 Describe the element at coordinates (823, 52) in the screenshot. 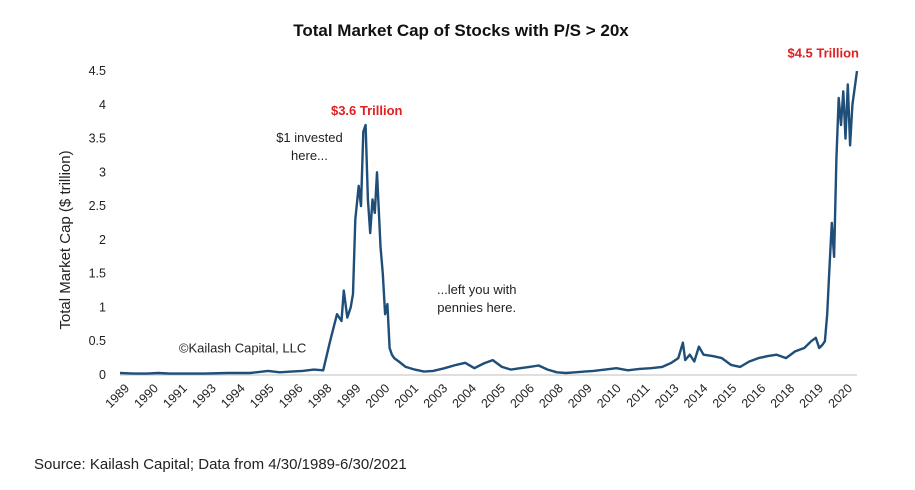

I see `value-callout: $4.5 Trillion` at that location.